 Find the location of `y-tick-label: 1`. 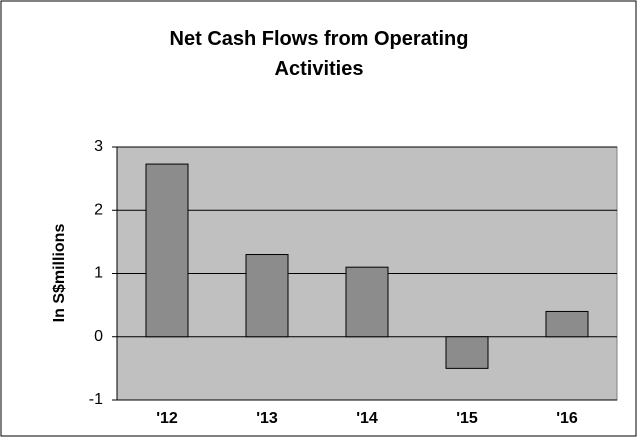

y-tick-label: 1 is located at coordinates (98, 273).